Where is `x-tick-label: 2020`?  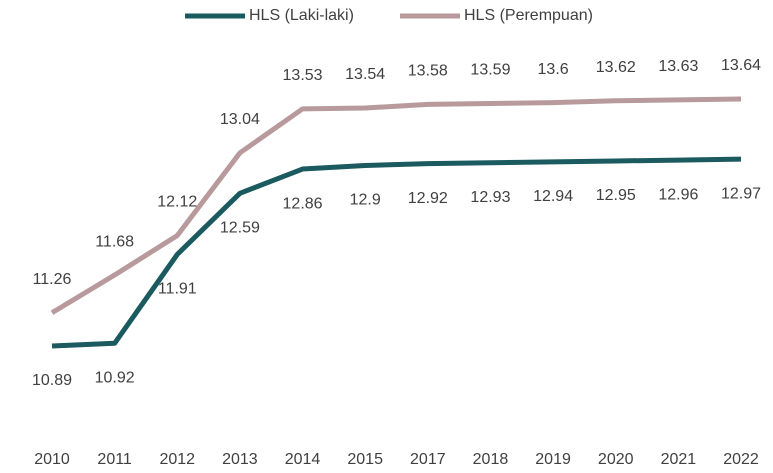 x-tick-label: 2020 is located at coordinates (616, 459).